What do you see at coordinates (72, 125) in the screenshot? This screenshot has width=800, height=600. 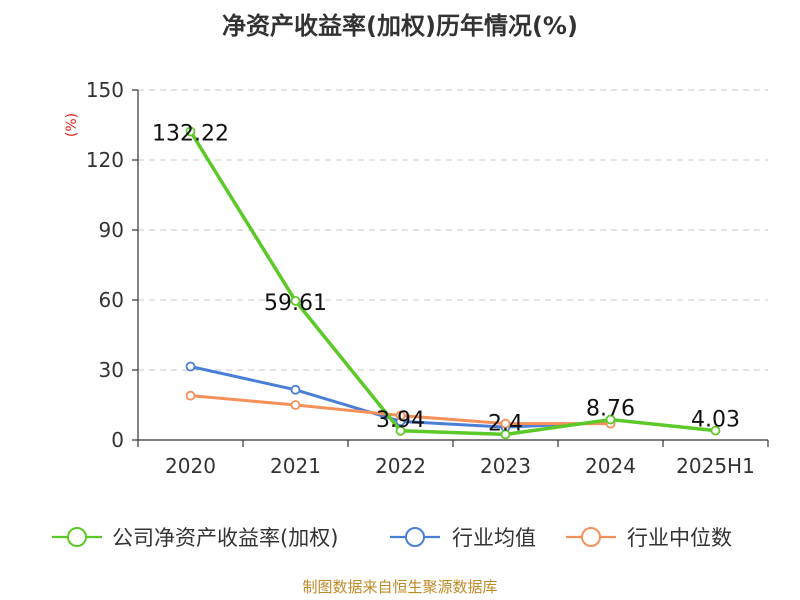 I see `y-axis-unit: (%)` at bounding box center [72, 125].